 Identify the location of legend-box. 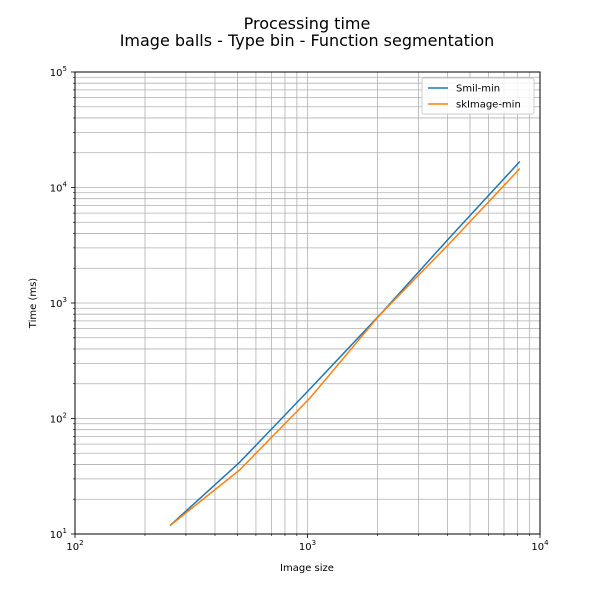
(478, 96).